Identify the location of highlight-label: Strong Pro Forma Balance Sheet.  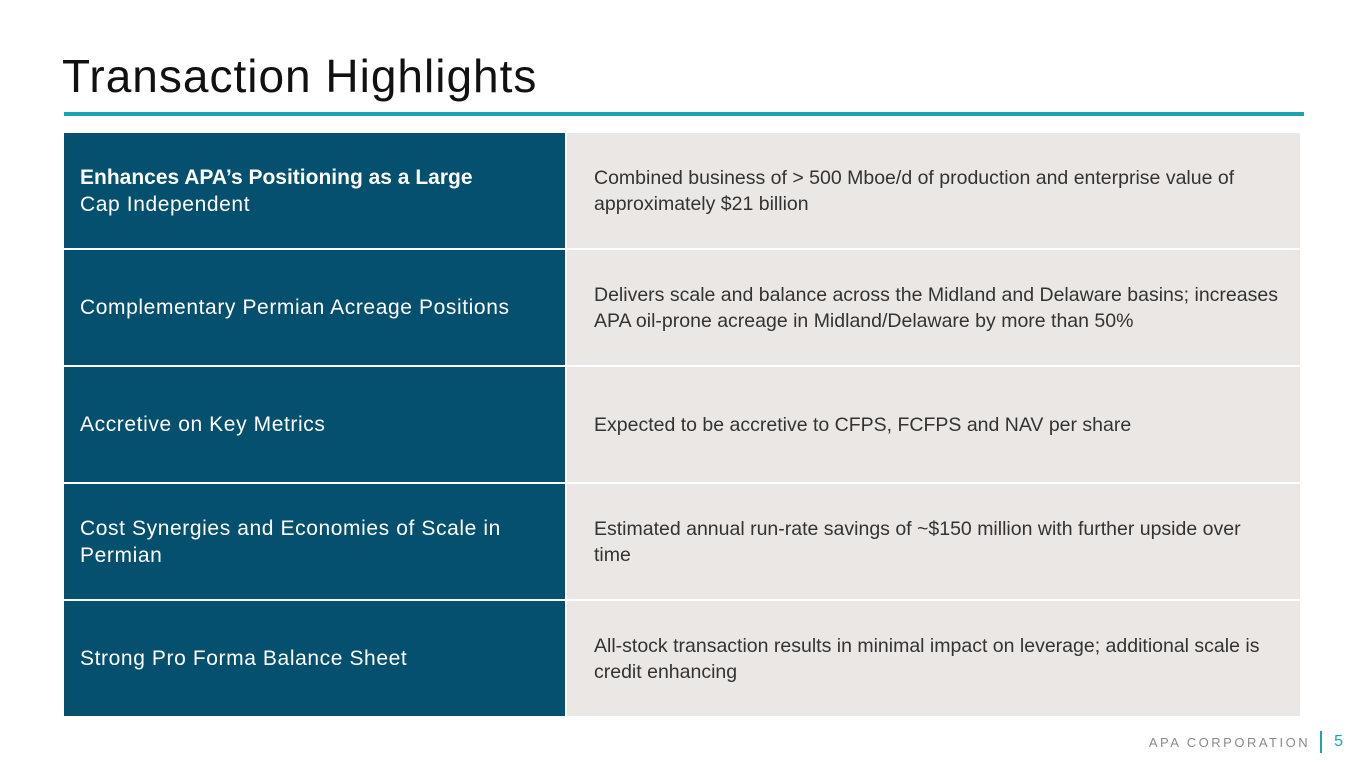
(314, 658).